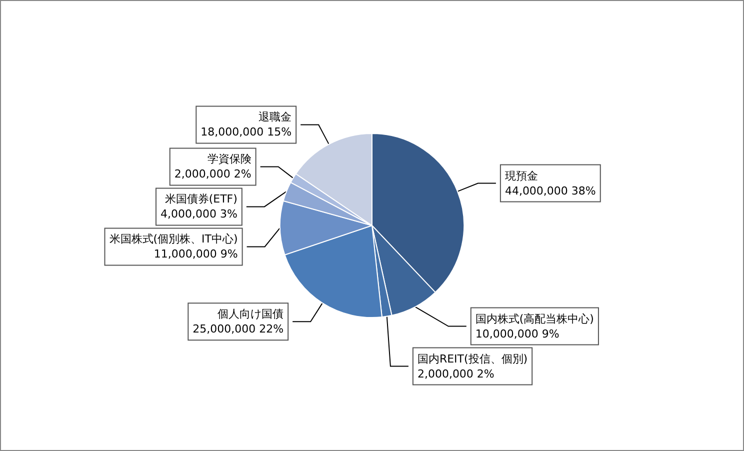 Image resolution: width=744 pixels, height=451 pixels. Describe the element at coordinates (238, 329) in the screenshot. I see `data-label: 25,000,000 22%` at that location.